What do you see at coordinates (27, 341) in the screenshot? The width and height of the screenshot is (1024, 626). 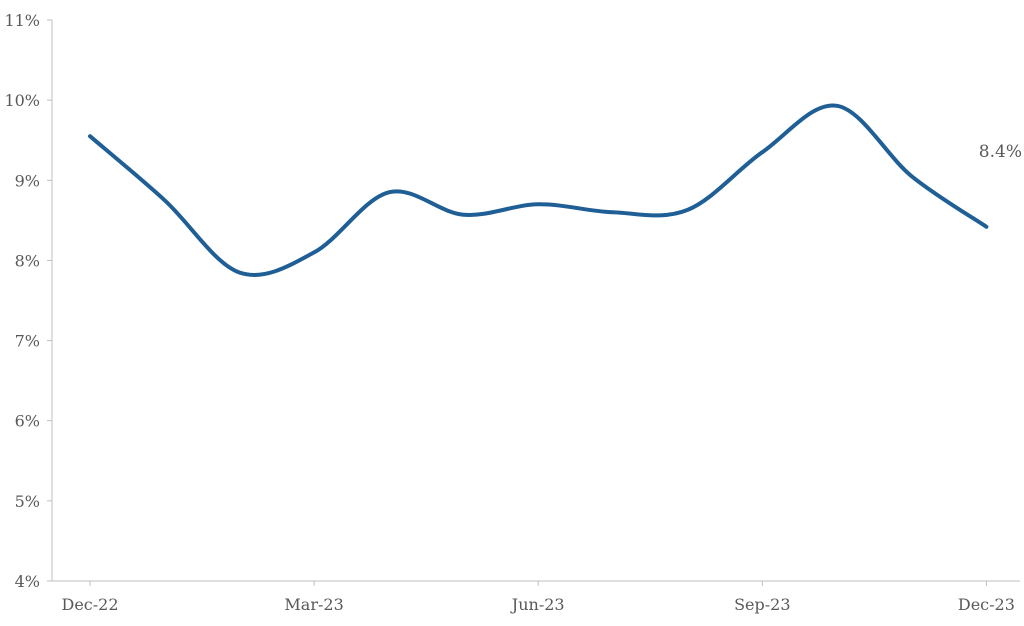 I see `y-tick-label: 7%` at bounding box center [27, 341].